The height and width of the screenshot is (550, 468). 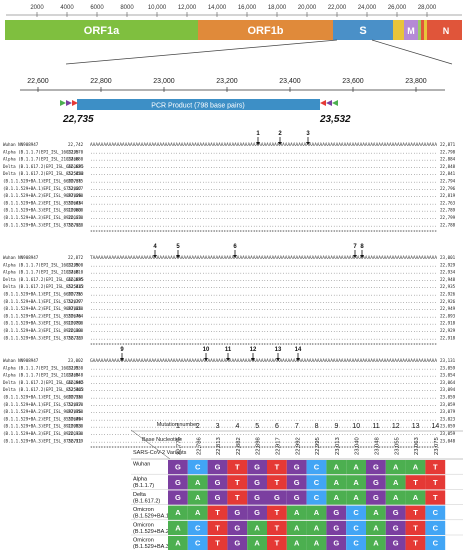 I want to click on mutation-number: 7, so click(x=297, y=426).